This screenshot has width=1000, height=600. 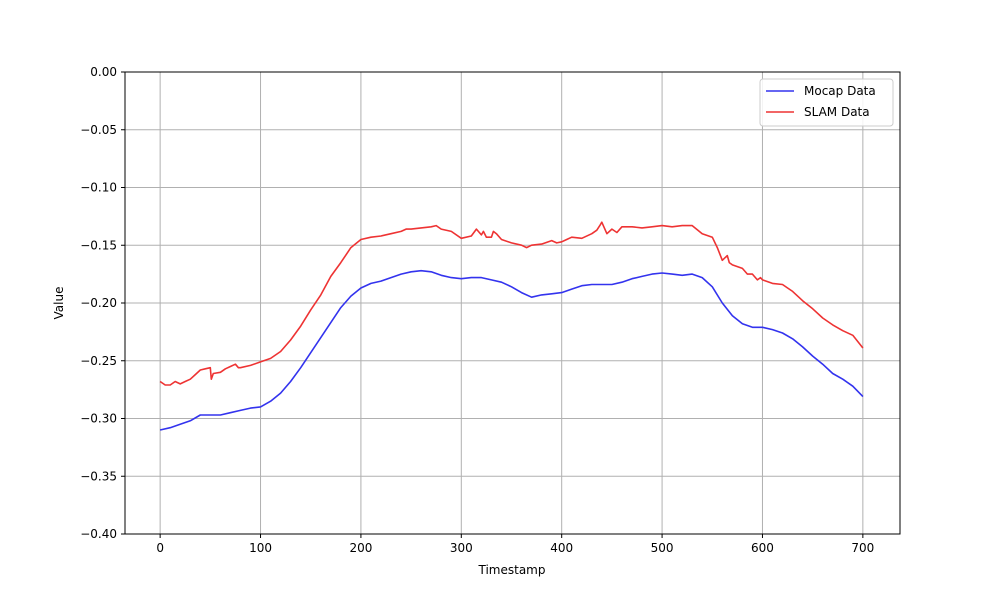 What do you see at coordinates (512, 570) in the screenshot?
I see `x-axis-label: Timestamp` at bounding box center [512, 570].